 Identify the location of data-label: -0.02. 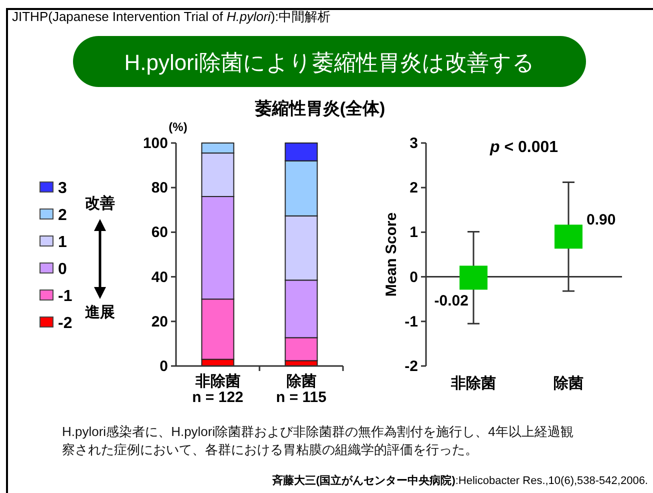
(451, 301).